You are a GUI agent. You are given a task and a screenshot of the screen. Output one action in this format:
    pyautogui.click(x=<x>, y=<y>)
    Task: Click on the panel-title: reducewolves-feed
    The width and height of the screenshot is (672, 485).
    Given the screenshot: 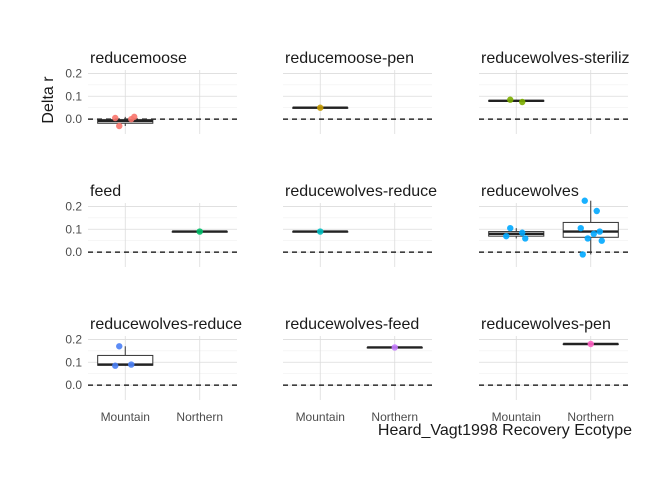 What is the action you would take?
    pyautogui.click(x=352, y=324)
    